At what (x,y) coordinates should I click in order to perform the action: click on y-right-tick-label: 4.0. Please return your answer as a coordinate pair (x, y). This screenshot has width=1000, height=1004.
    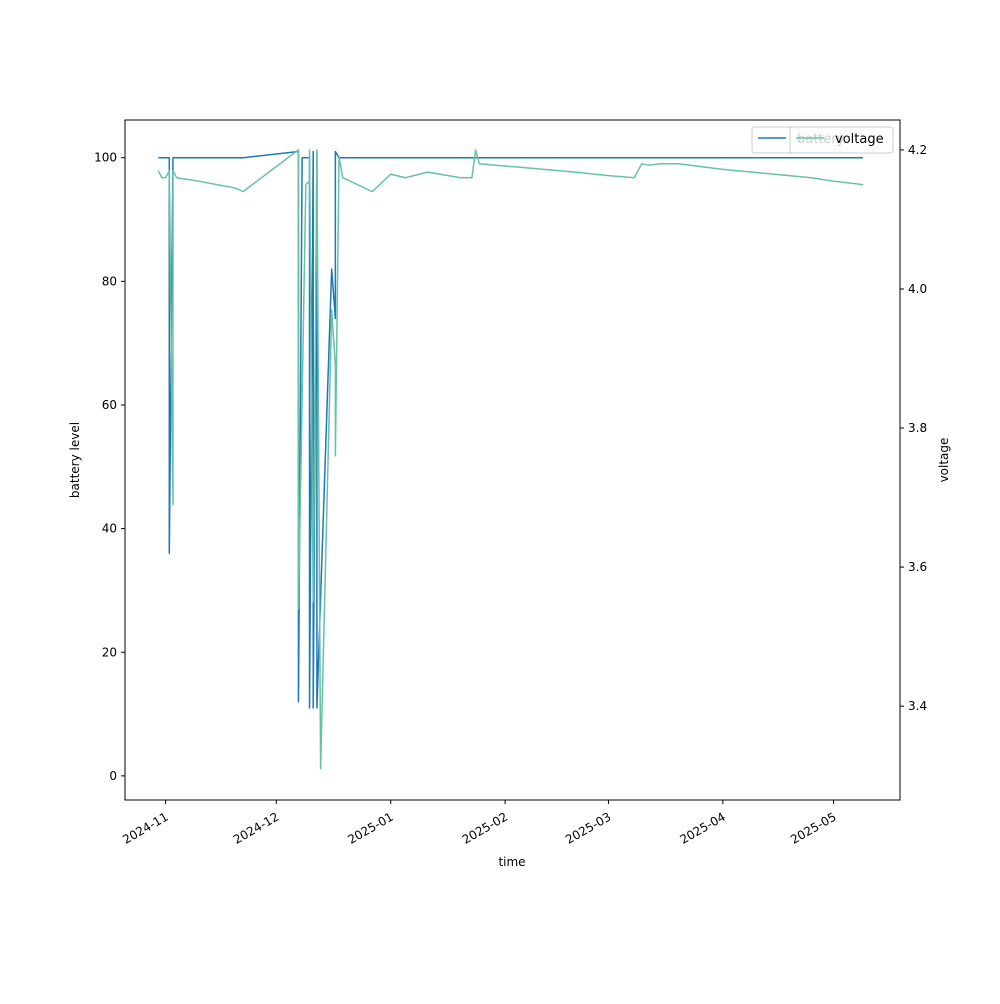
    Looking at the image, I should click on (917, 289).